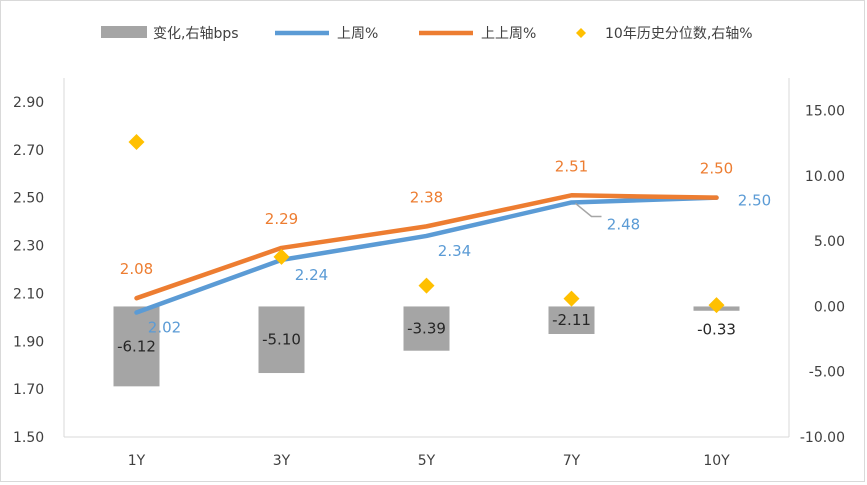 Image resolution: width=867 pixels, height=485 pixels. Describe the element at coordinates (829, 307) in the screenshot. I see `y-right-tick-label: 0.00` at that location.